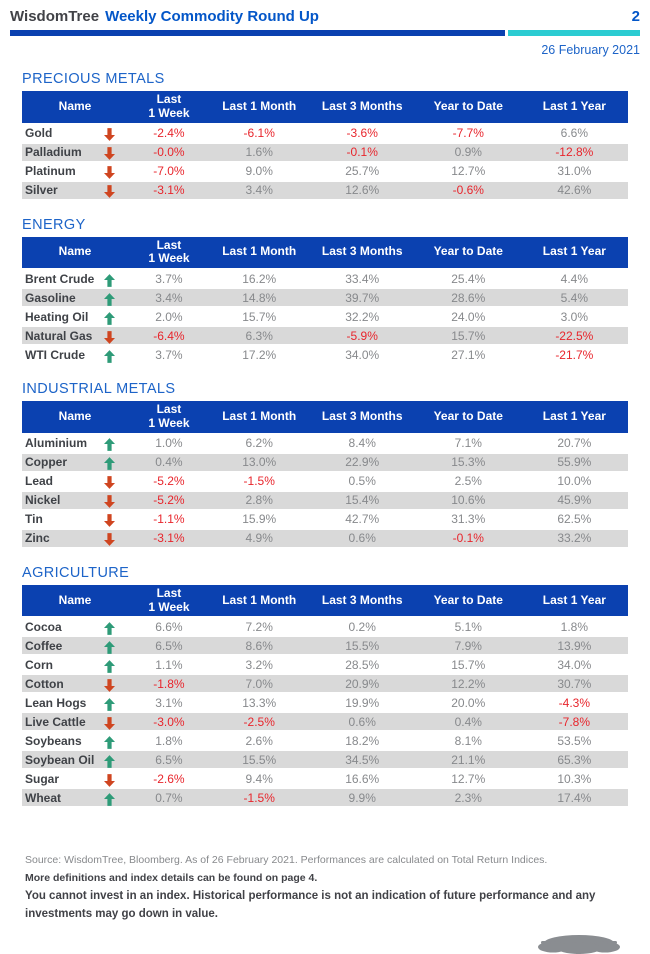 This screenshot has width=650, height=954. Describe the element at coordinates (259, 354) in the screenshot. I see `value-cell: 17.2%` at that location.